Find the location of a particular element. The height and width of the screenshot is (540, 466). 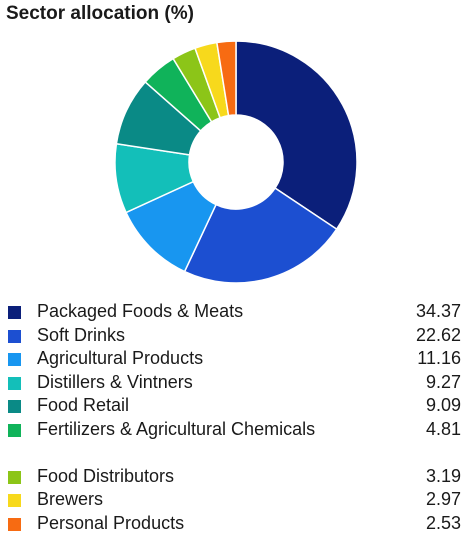

legend-value: 9.27 is located at coordinates (443, 381).